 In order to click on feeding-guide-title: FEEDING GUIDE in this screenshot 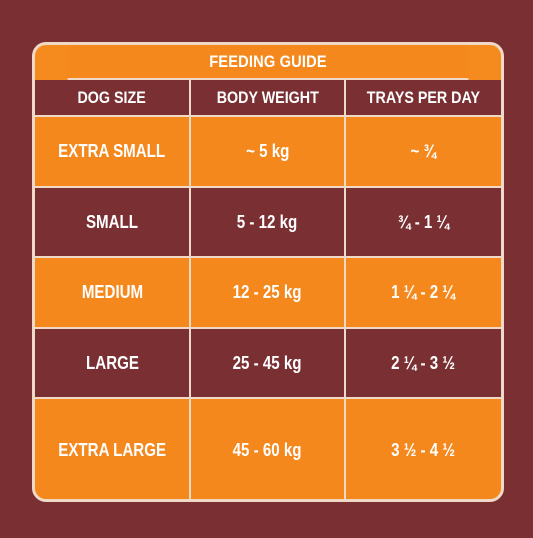, I will do `click(268, 62)`.